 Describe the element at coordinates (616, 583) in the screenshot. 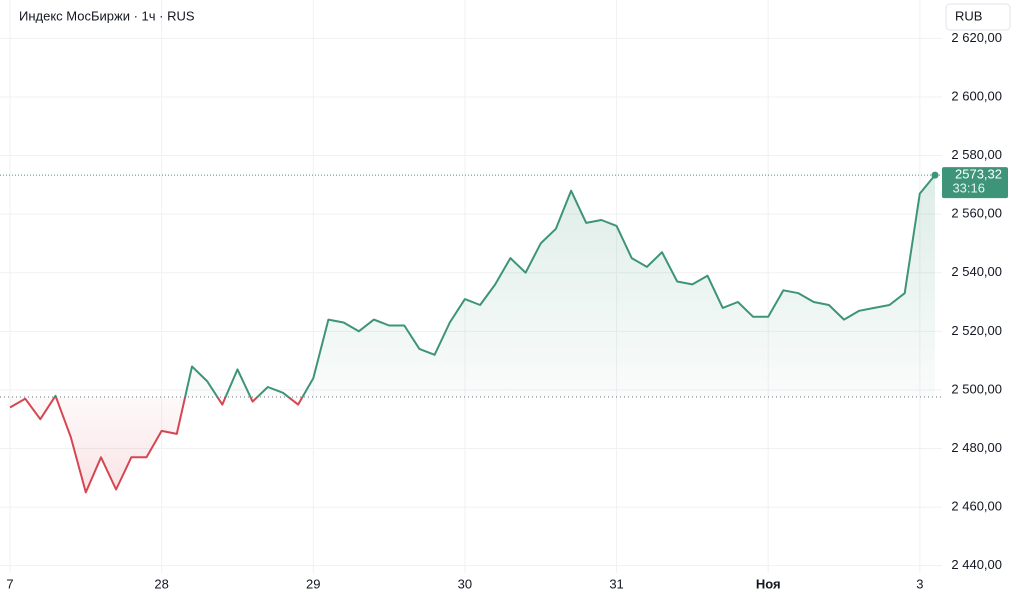

I see `x-tick-label: 31` at that location.